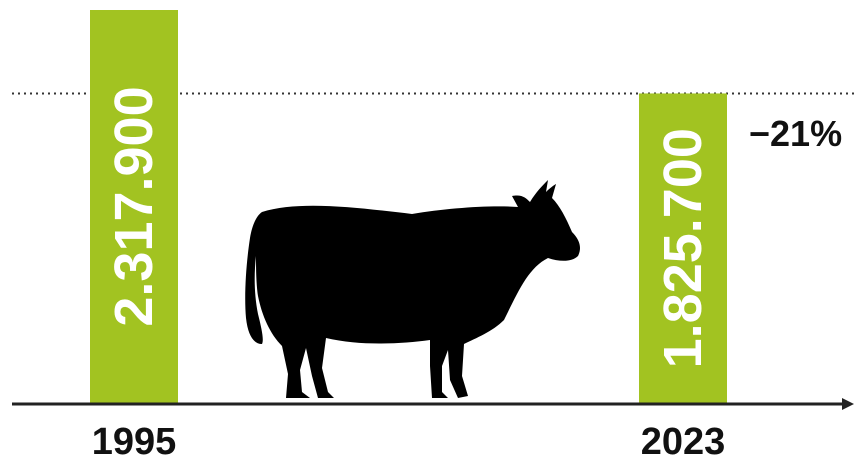  I want to click on bar-1995, so click(134, 206).